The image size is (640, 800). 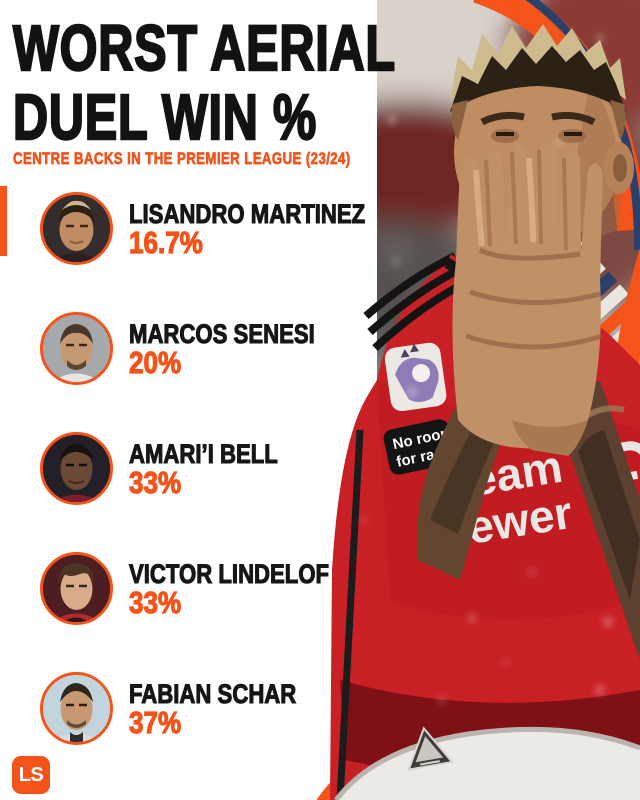 What do you see at coordinates (213, 693) in the screenshot?
I see `player-name: FABIAN SCHAR` at bounding box center [213, 693].